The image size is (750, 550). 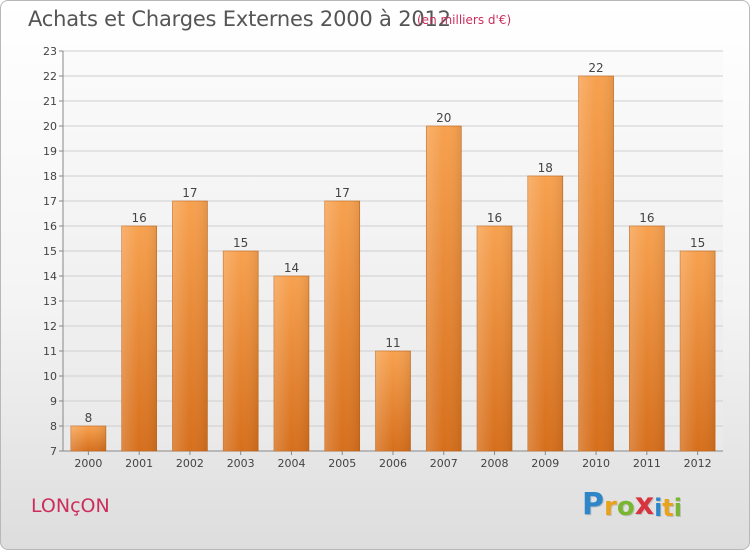 I want to click on x-tick-label: 2001, so click(x=139, y=463).